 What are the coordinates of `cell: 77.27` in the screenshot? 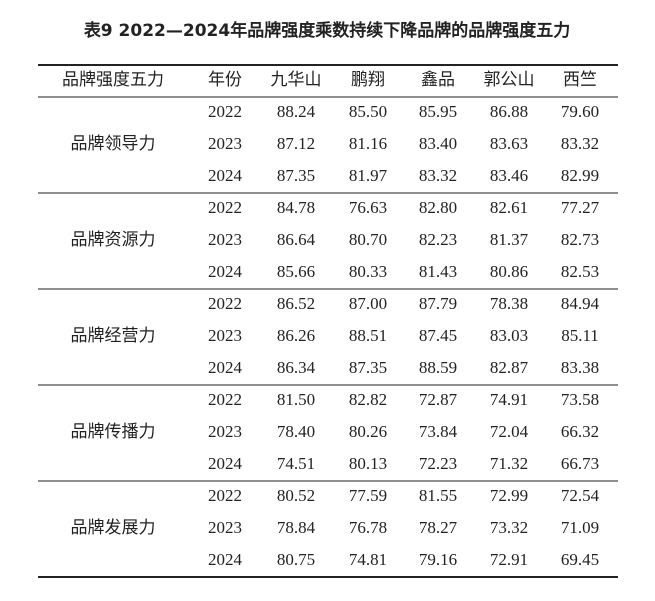 It's located at (580, 207).